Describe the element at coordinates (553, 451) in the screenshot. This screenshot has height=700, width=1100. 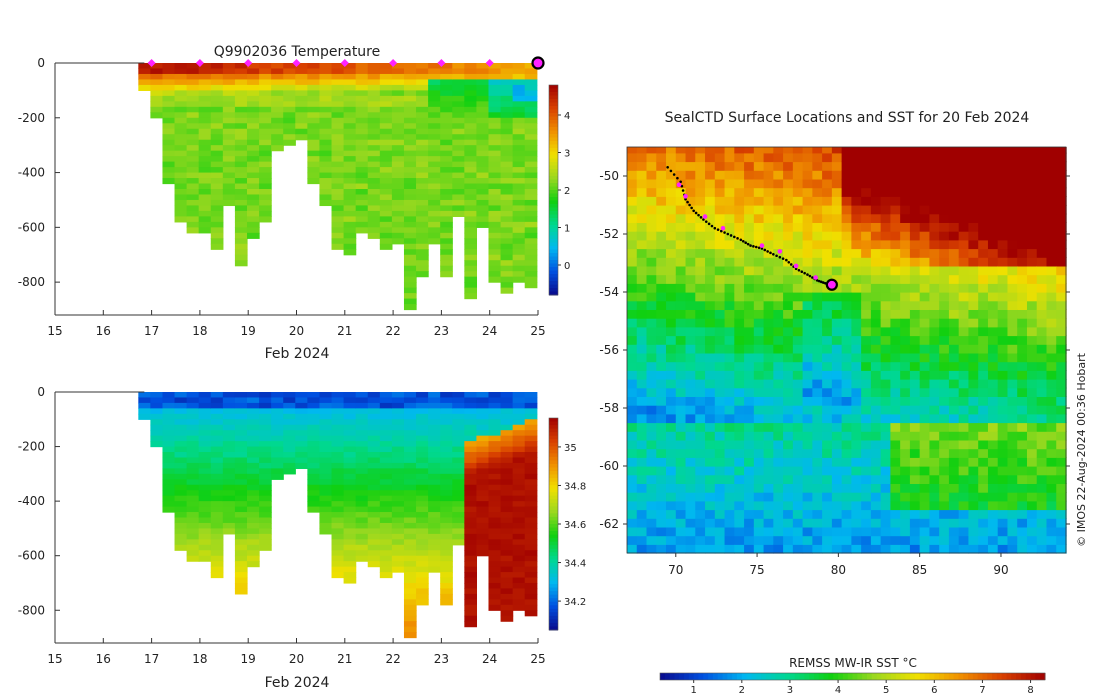
I see `salinity-colorbar-swatch` at that location.